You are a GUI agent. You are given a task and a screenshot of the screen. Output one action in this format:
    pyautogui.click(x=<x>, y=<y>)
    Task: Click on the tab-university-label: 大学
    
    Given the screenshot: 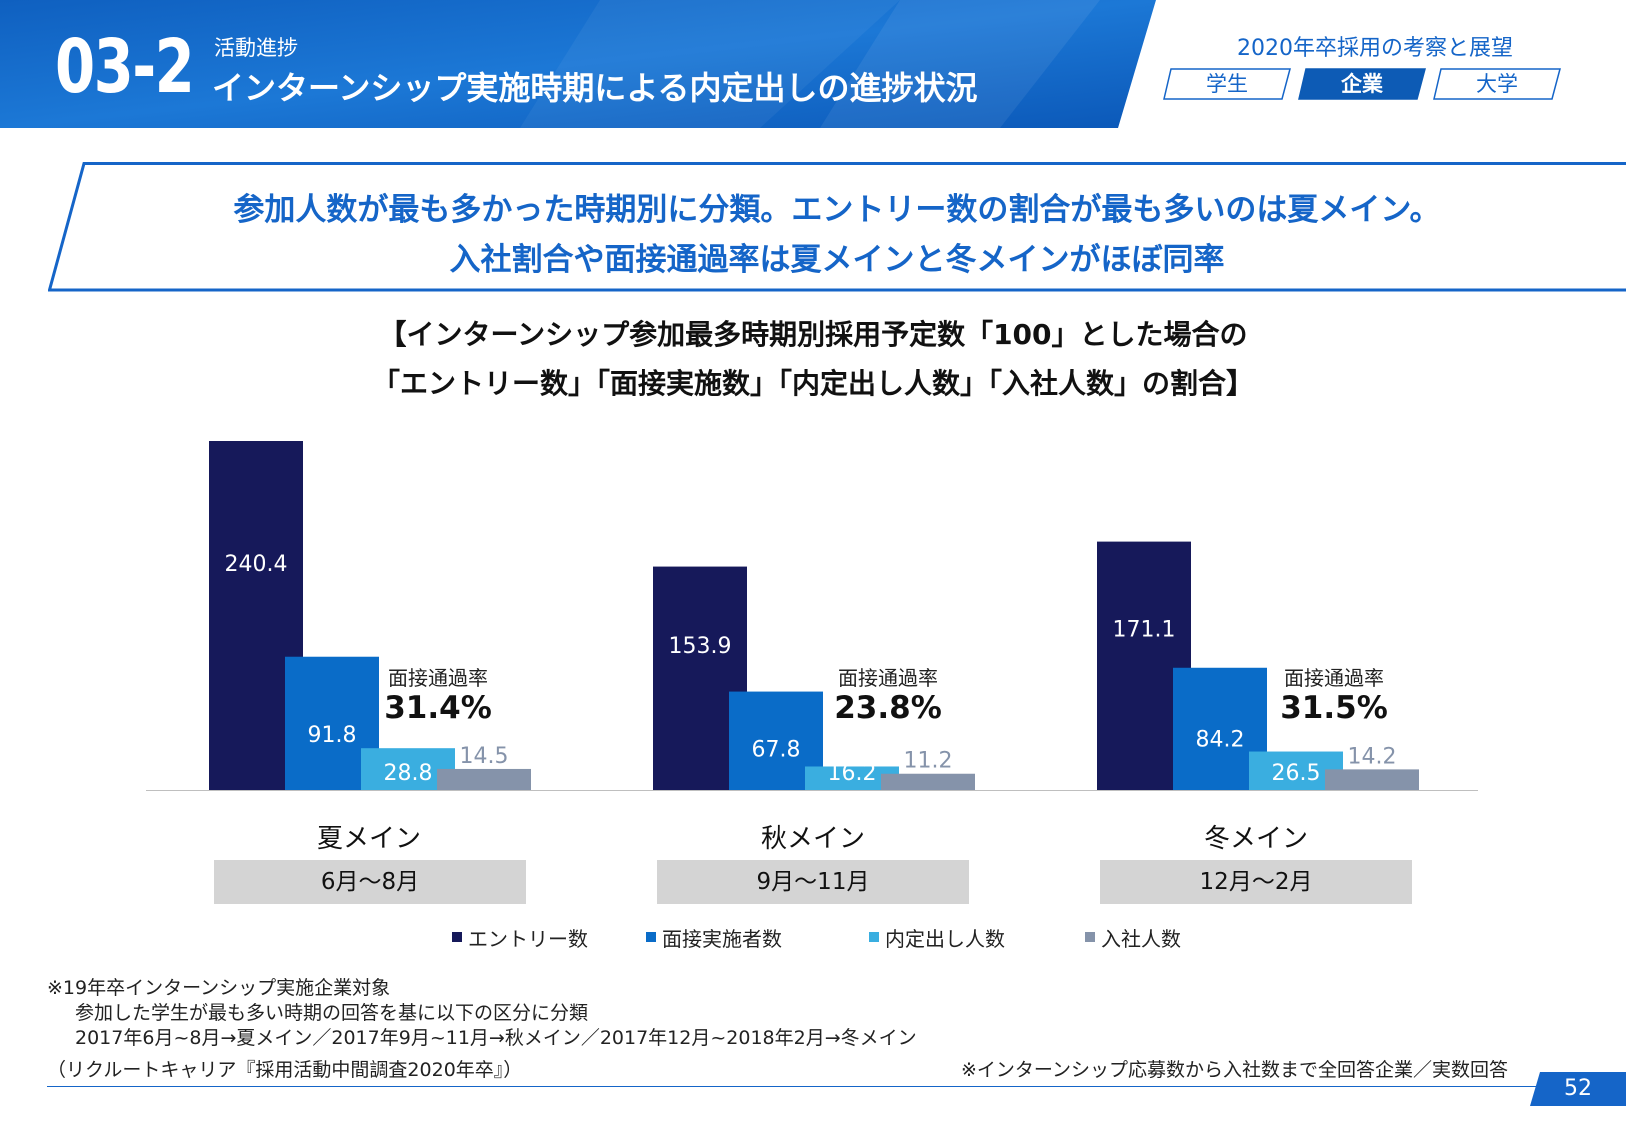 What is the action you would take?
    pyautogui.click(x=1497, y=84)
    